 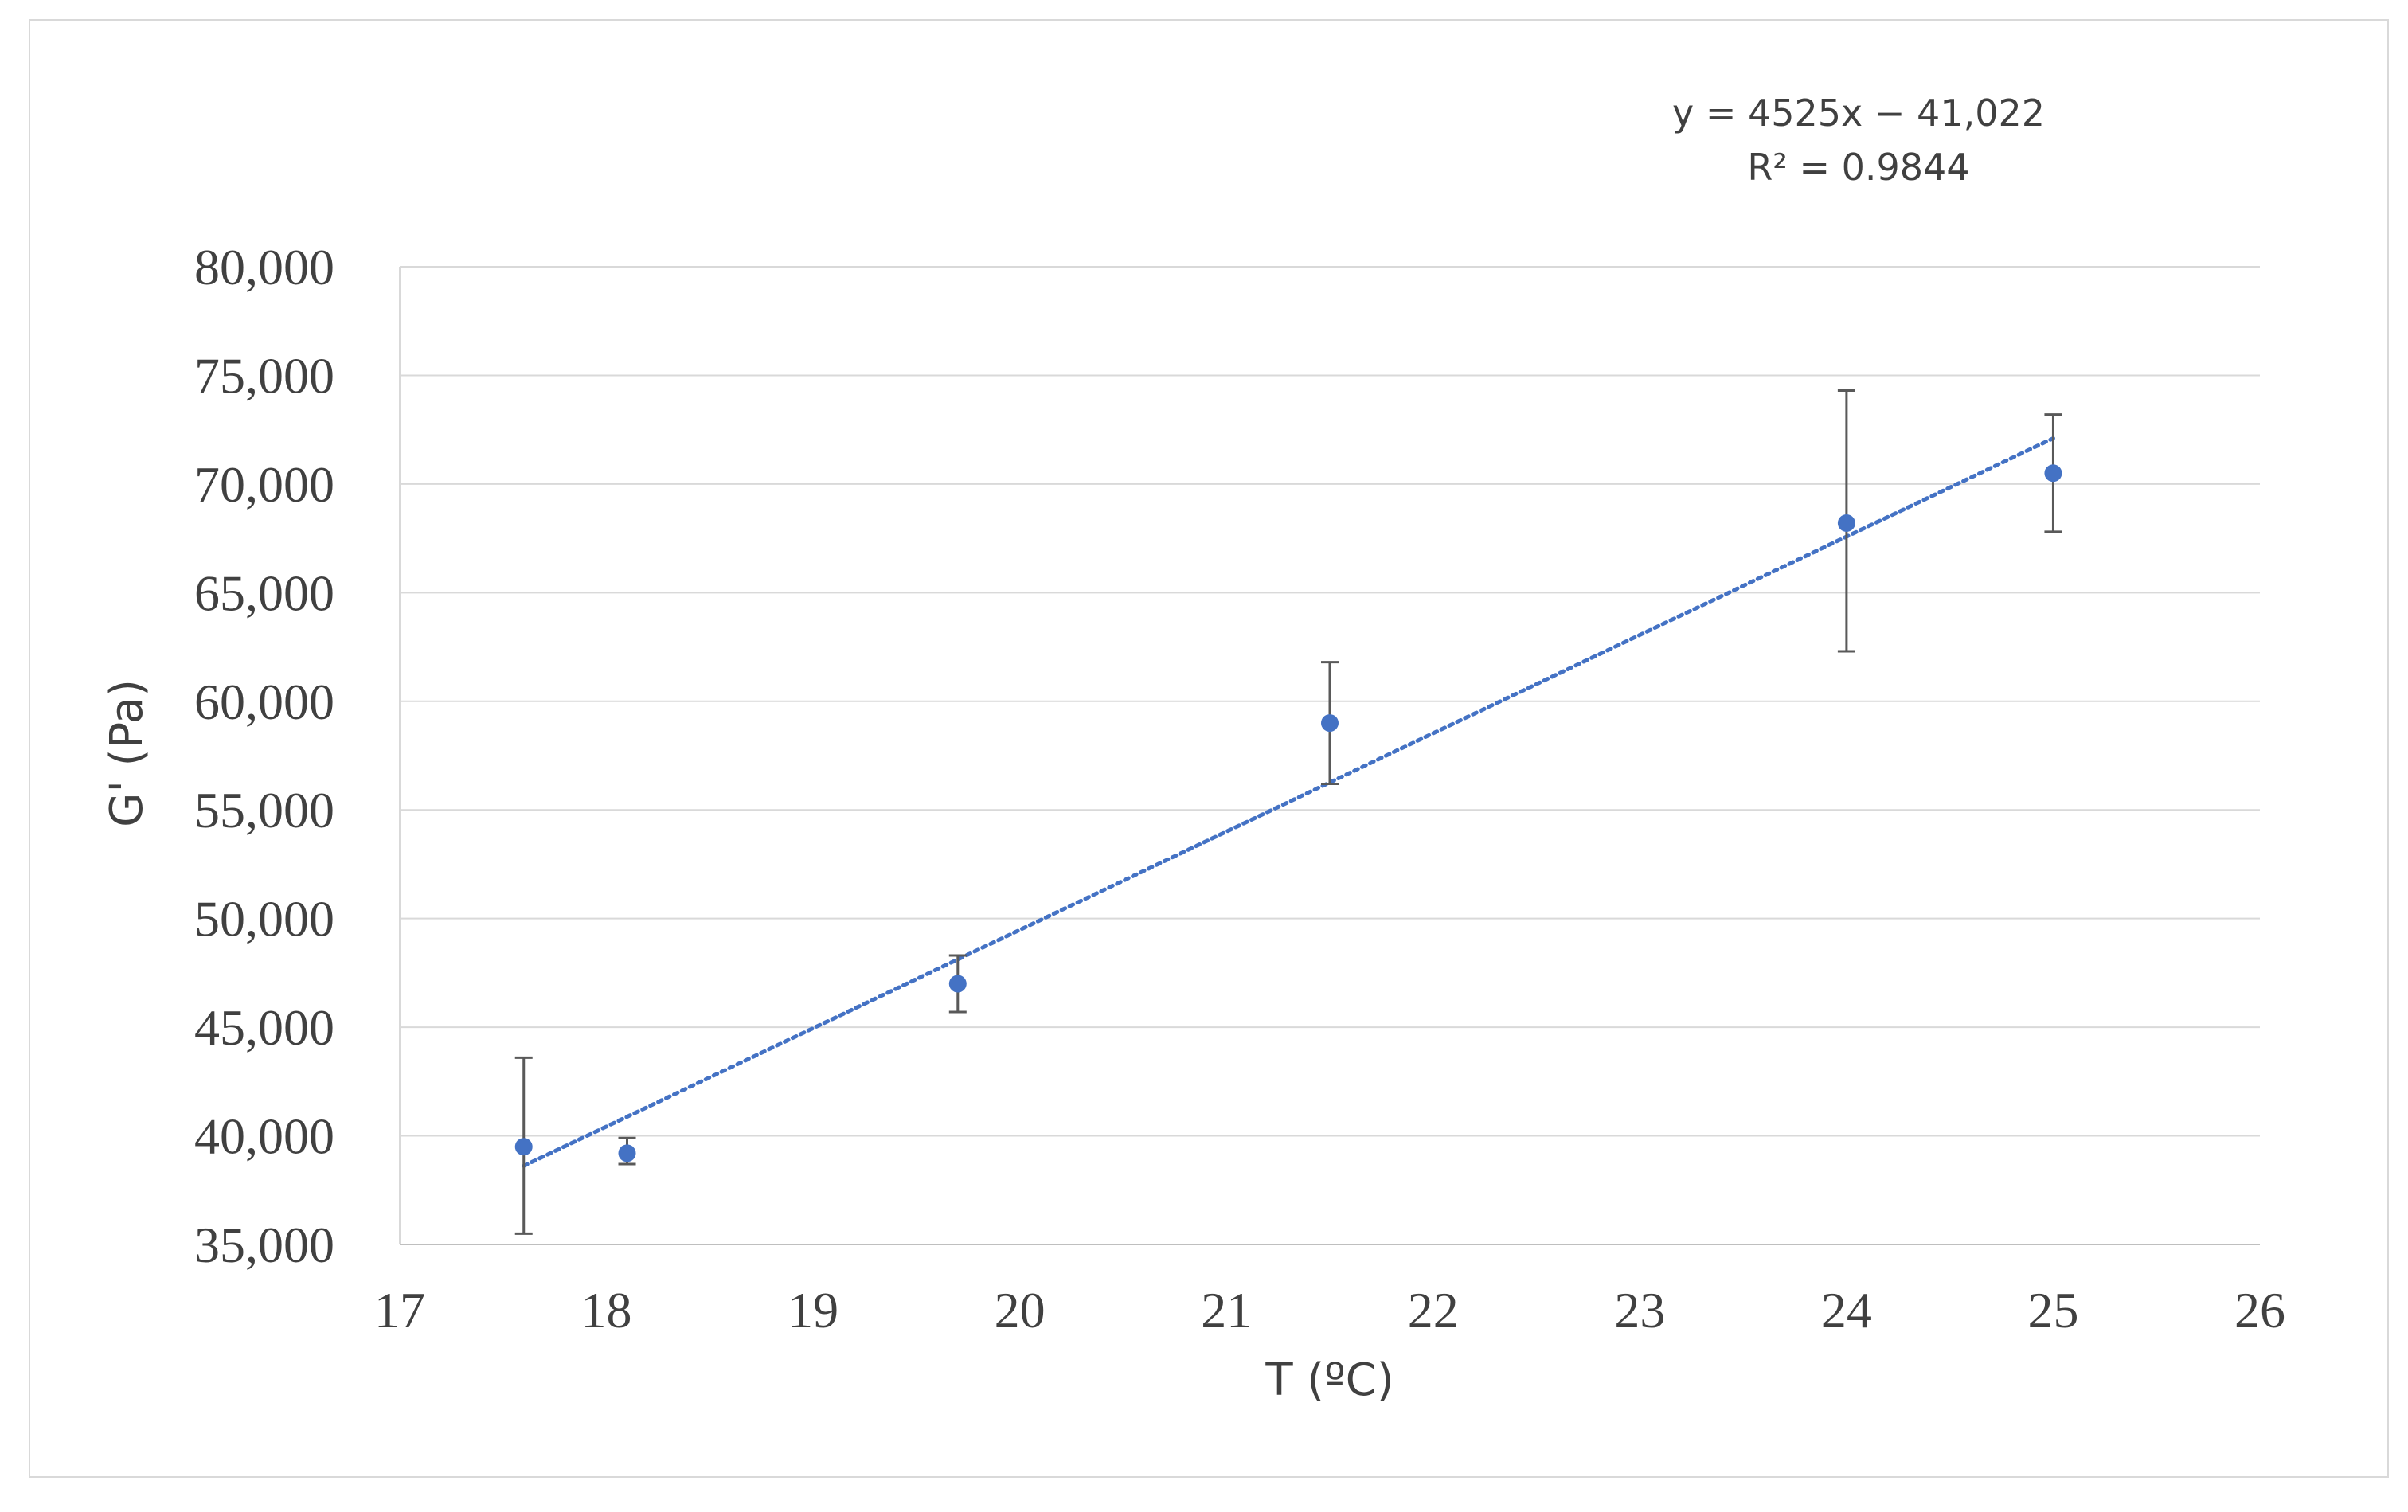 I want to click on y-tick-label: 65,000, so click(x=264, y=593).